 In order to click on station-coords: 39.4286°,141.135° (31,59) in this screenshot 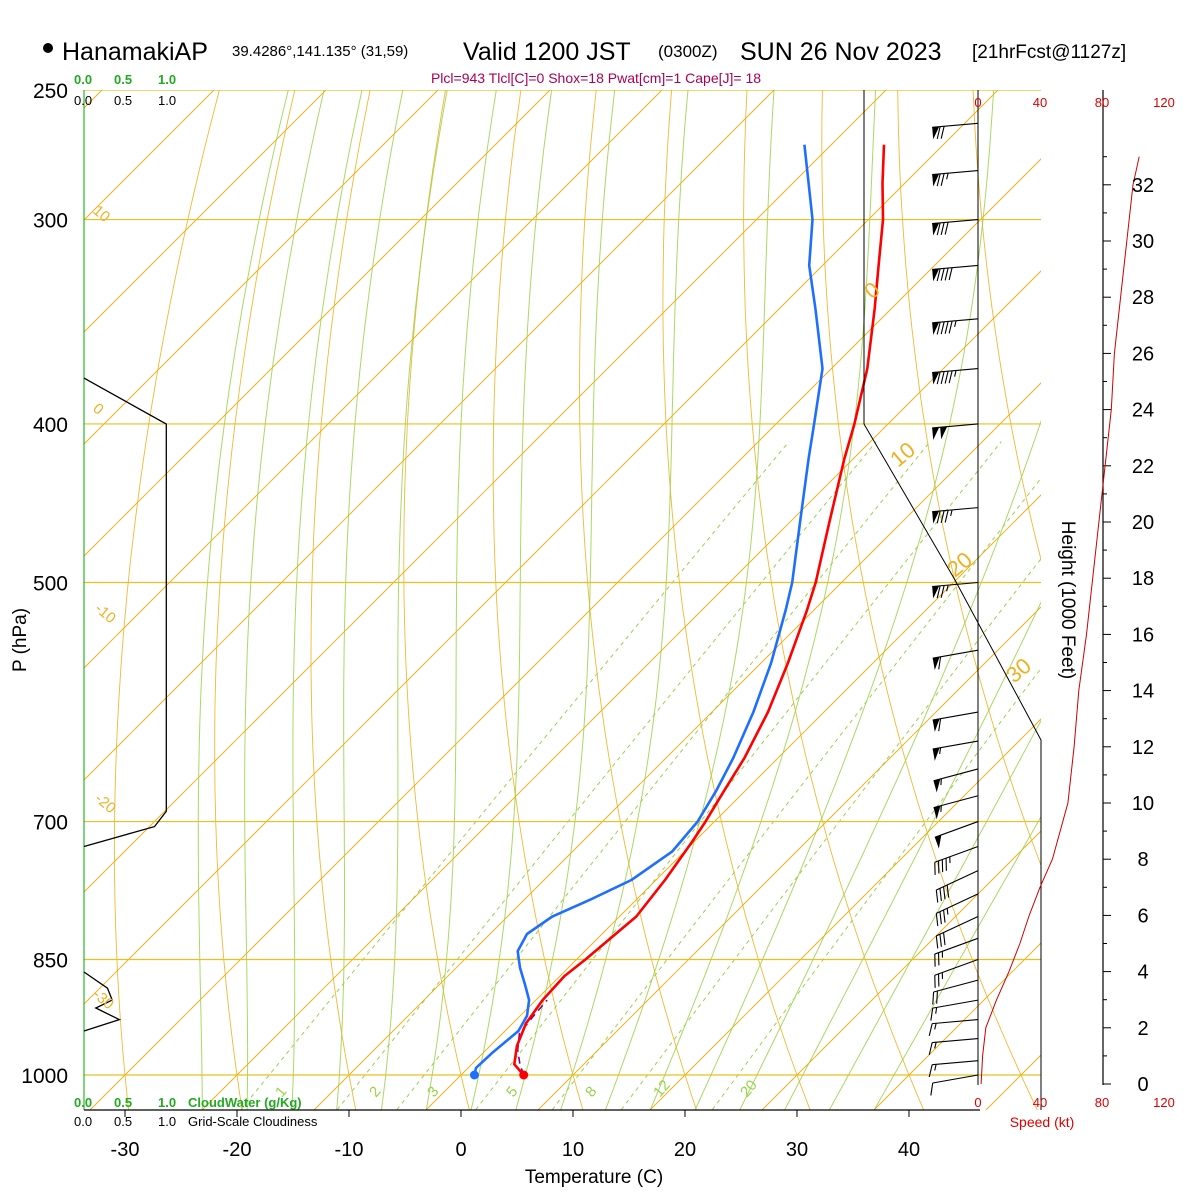, I will do `click(320, 51)`.